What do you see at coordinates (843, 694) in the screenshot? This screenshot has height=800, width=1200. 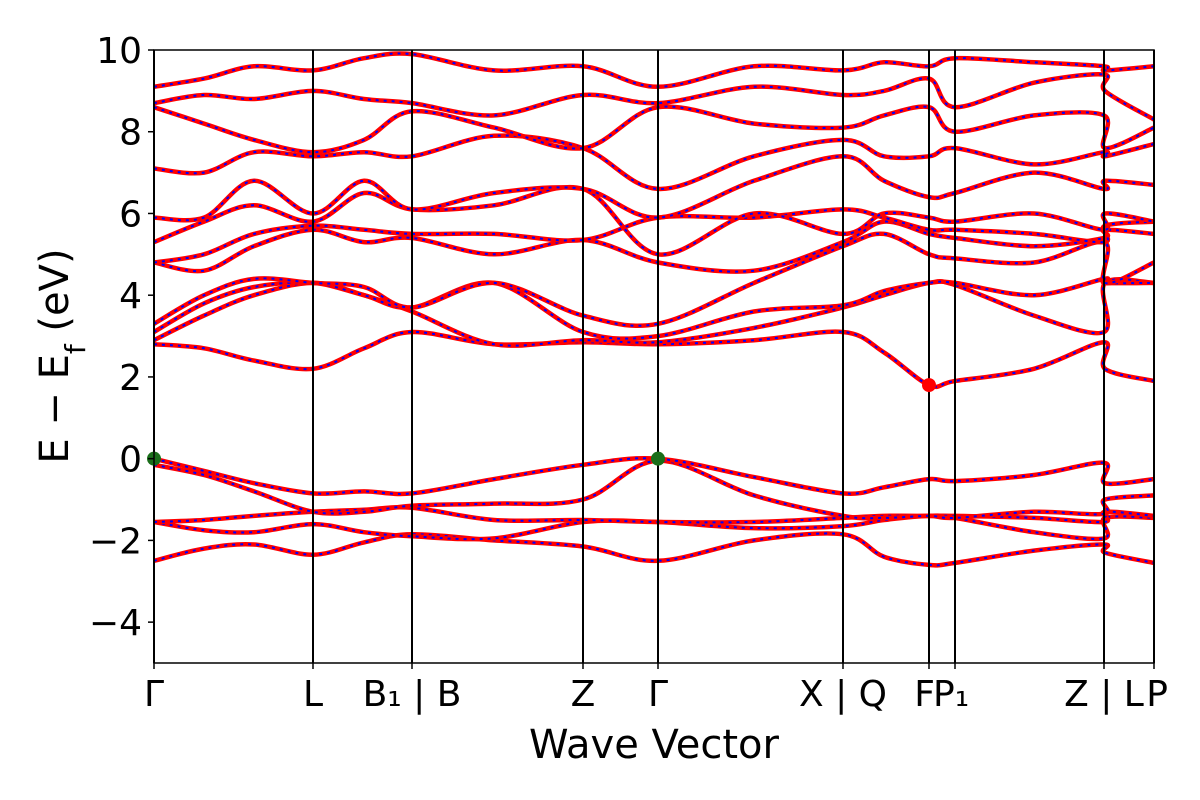 I see `x-tick-label-6: X | Q` at bounding box center [843, 694].